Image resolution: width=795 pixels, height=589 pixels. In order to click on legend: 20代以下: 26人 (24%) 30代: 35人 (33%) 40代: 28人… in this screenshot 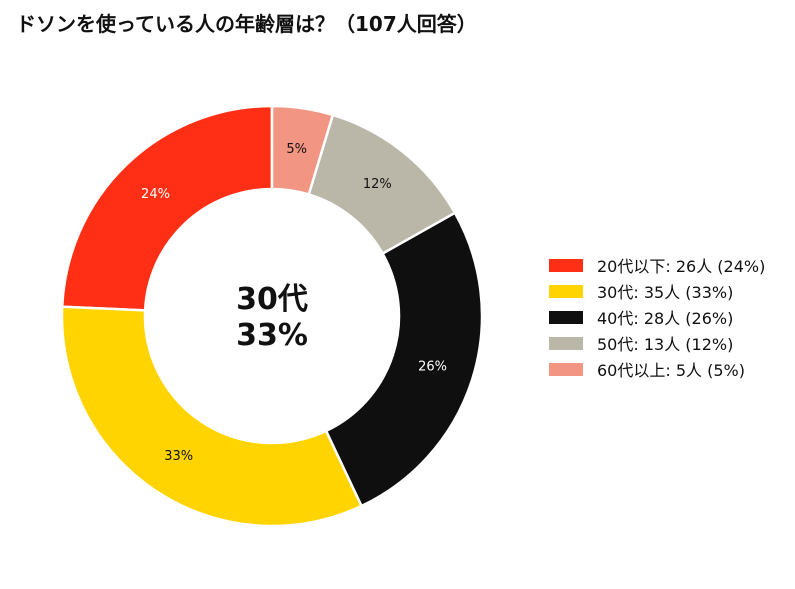, I will do `click(657, 317)`.